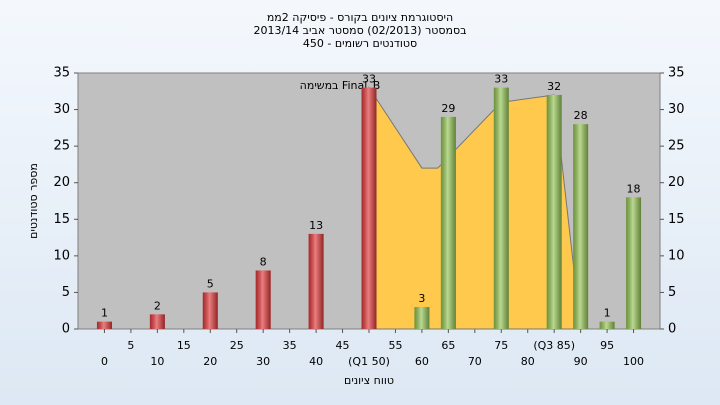 This screenshot has height=405, width=720. What do you see at coordinates (672, 292) in the screenshot?
I see `y2-tick-label: 5` at bounding box center [672, 292].